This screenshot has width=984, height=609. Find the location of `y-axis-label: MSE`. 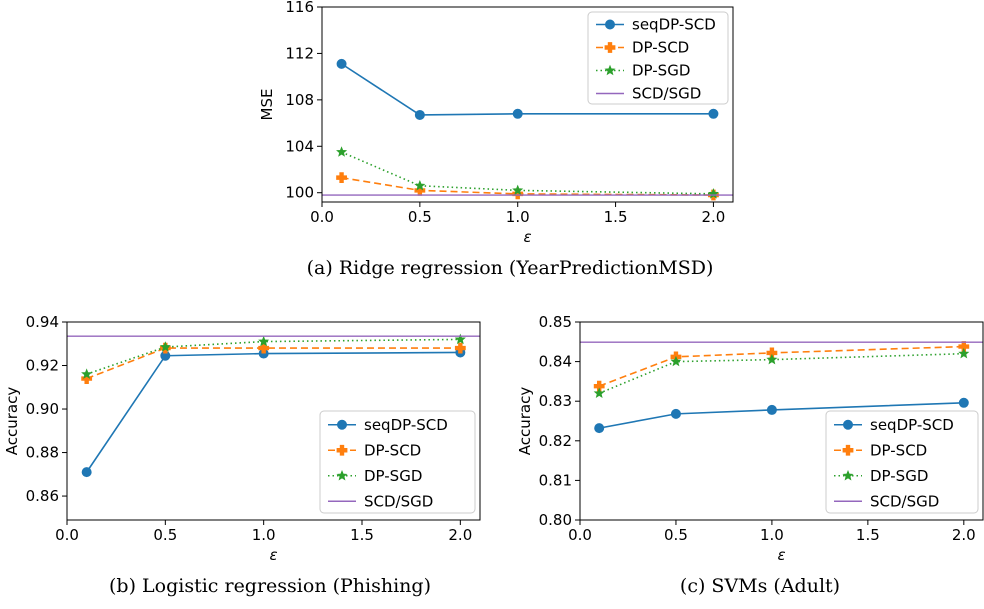

y-axis-label: MSE is located at coordinates (267, 105).